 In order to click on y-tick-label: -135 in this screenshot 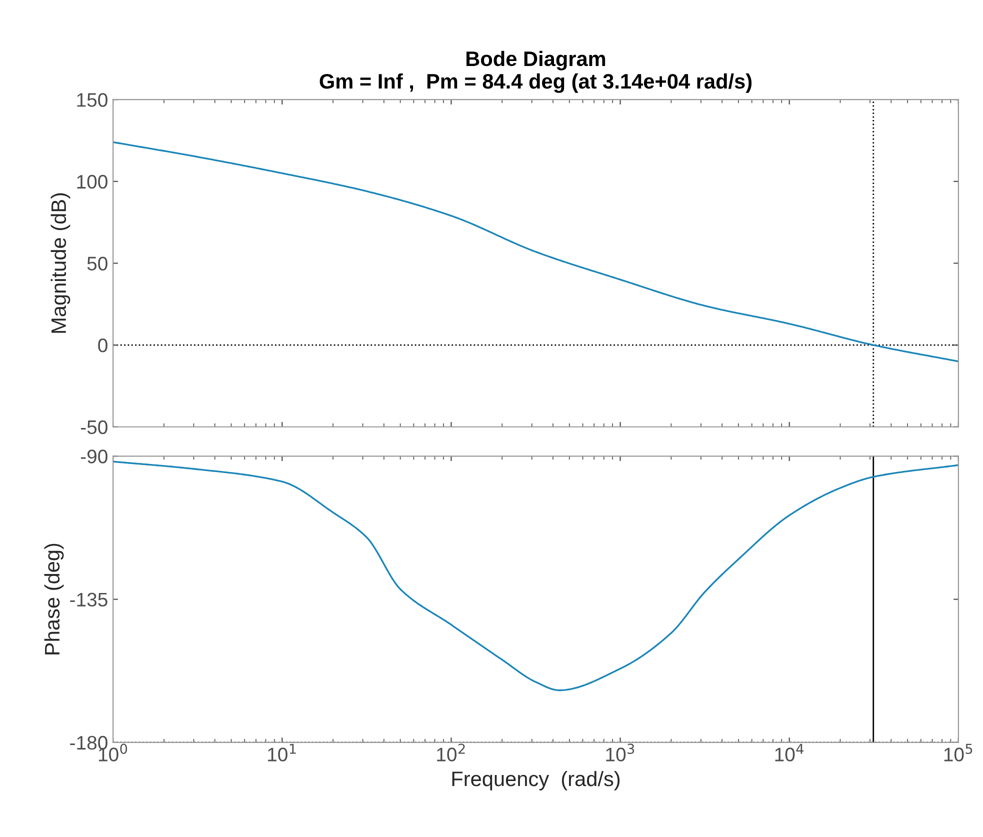, I will do `click(89, 599)`.